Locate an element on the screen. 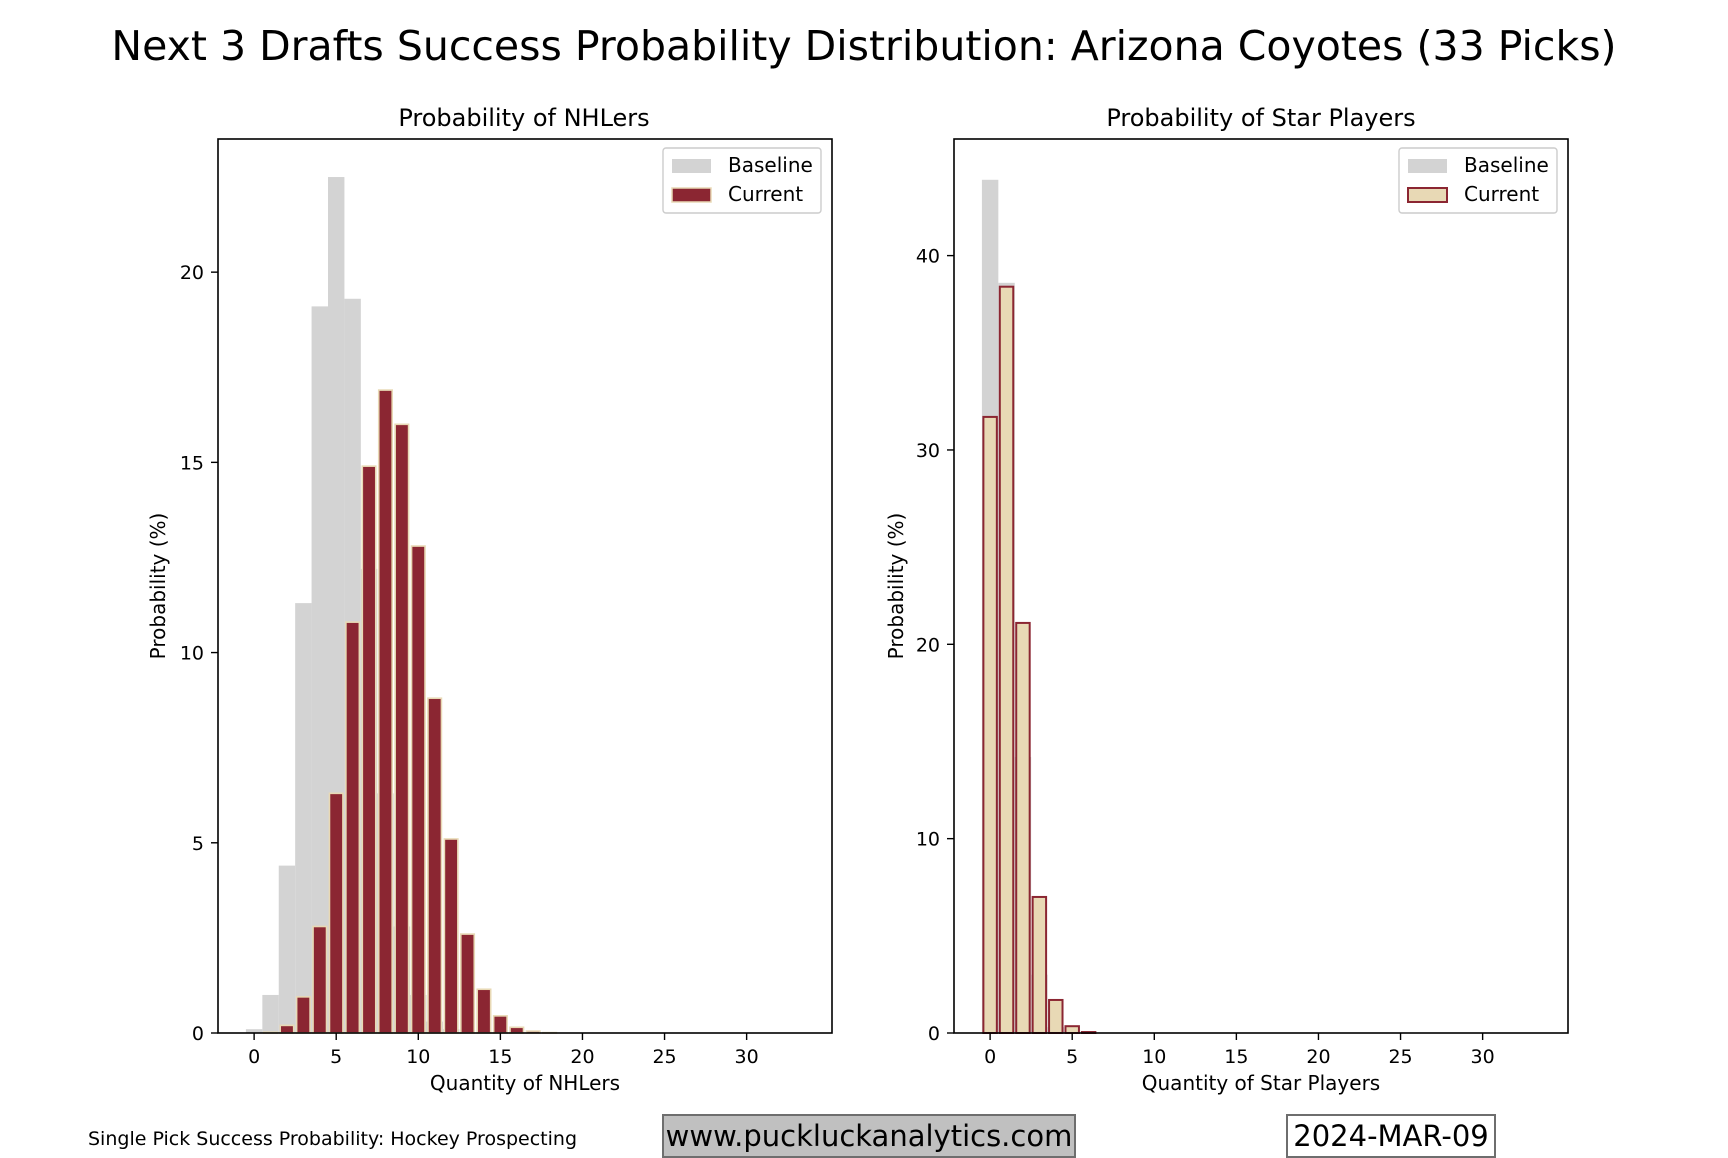 The height and width of the screenshot is (1158, 1728). star-players-xtick-label: 5 is located at coordinates (1072, 1057).